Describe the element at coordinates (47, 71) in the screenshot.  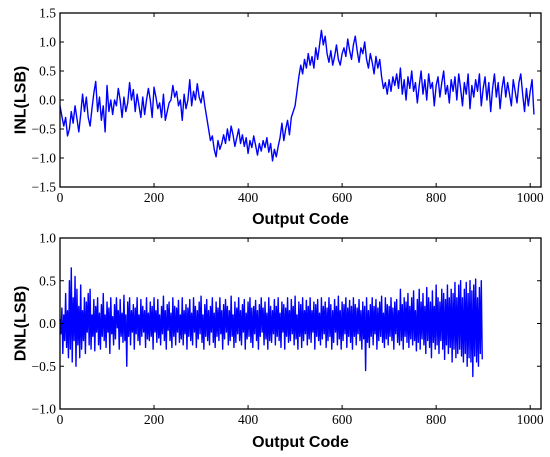
I see `inl-y-tick-label: 0.5` at that location.